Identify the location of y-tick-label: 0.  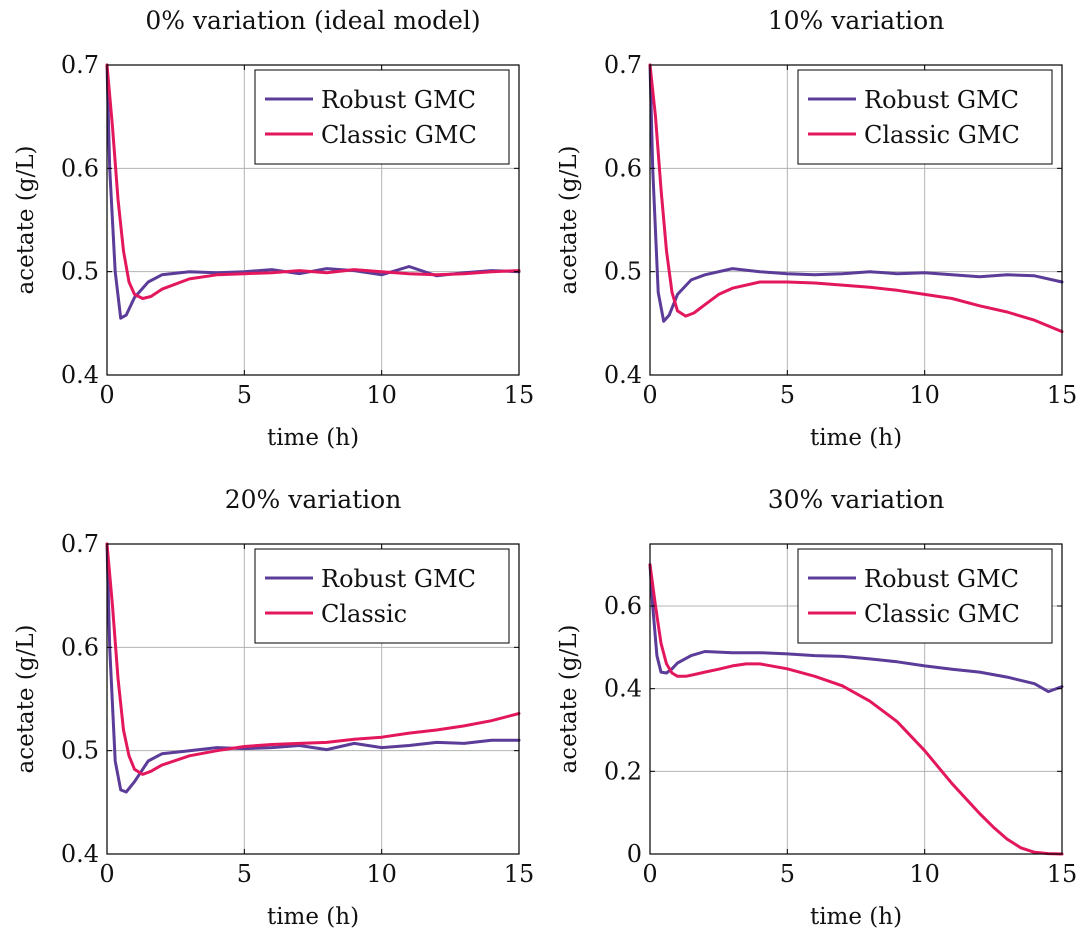
(634, 854).